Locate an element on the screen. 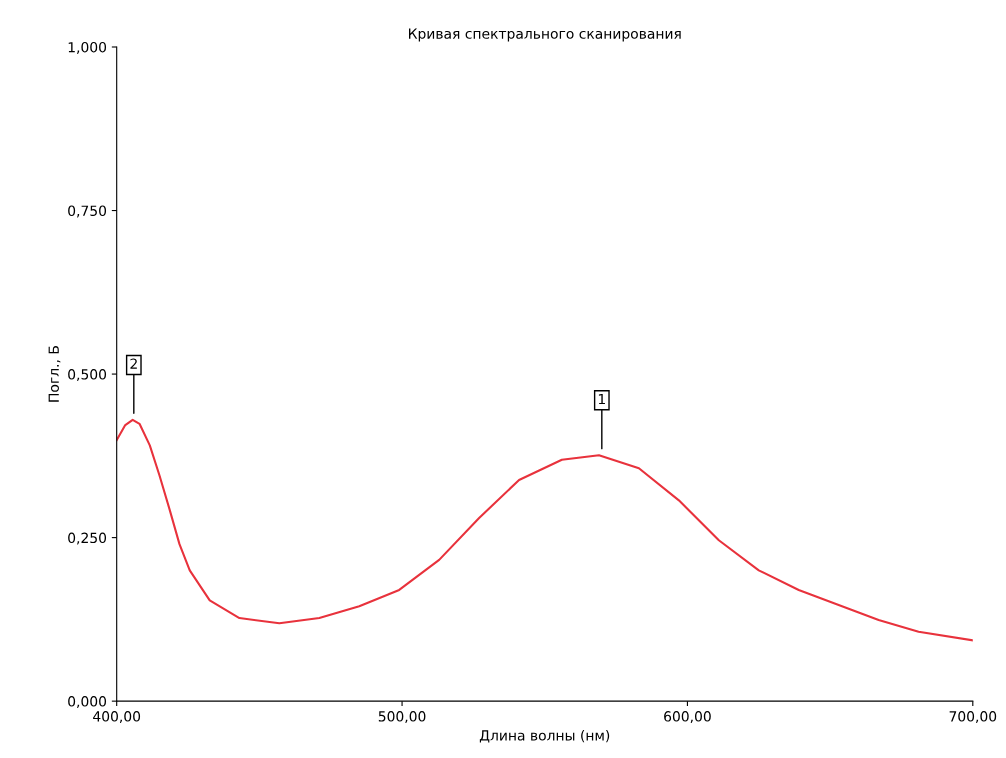 The width and height of the screenshot is (1006, 758). x-axis-title: Длина волны (нм) is located at coordinates (544, 736).